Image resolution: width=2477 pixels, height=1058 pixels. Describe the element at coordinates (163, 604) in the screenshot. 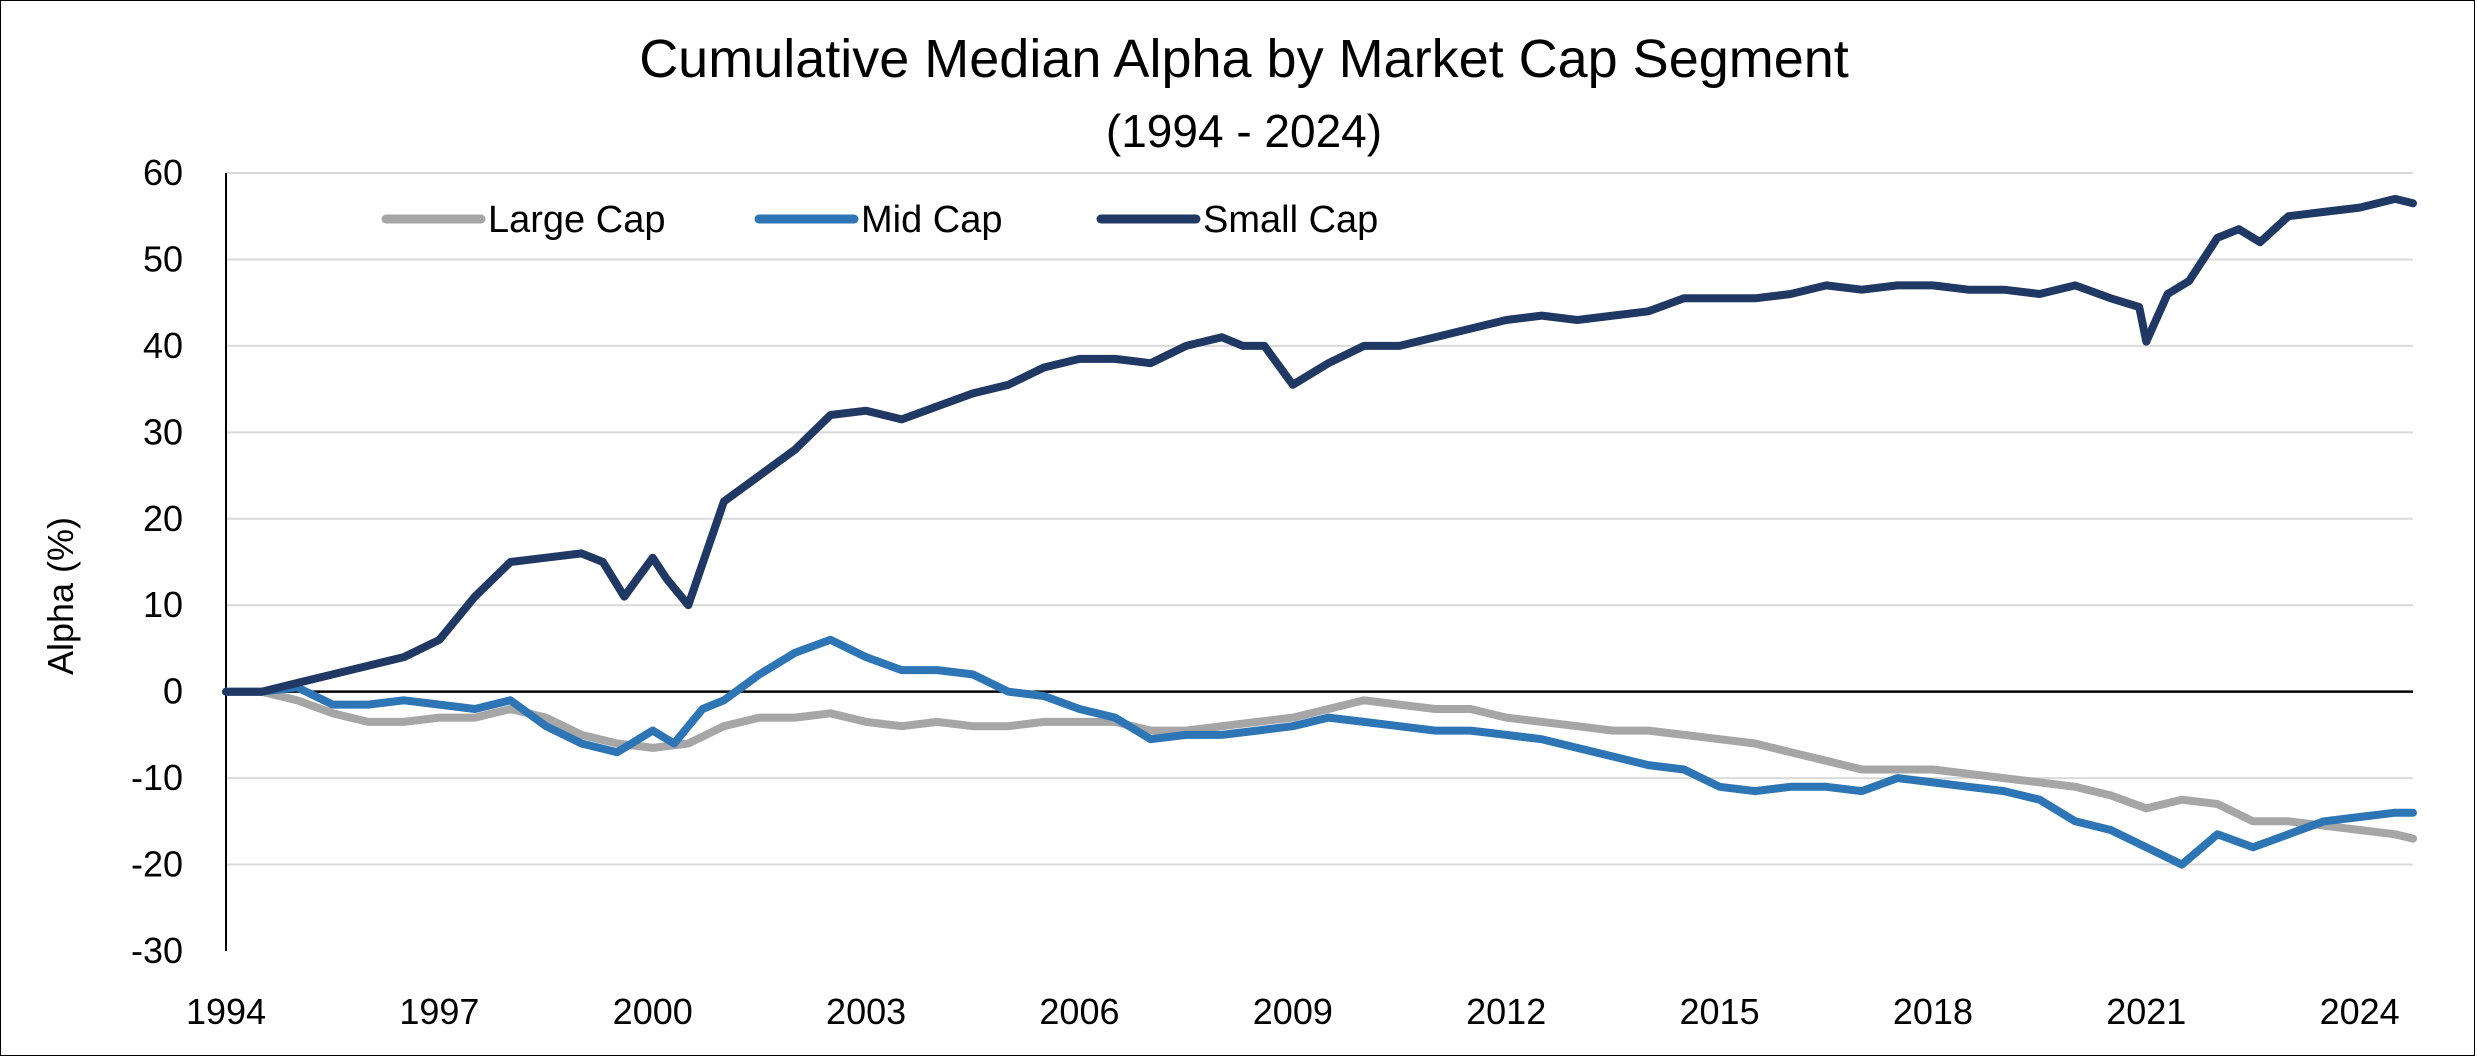

I see `y-tick-label: 10` at that location.